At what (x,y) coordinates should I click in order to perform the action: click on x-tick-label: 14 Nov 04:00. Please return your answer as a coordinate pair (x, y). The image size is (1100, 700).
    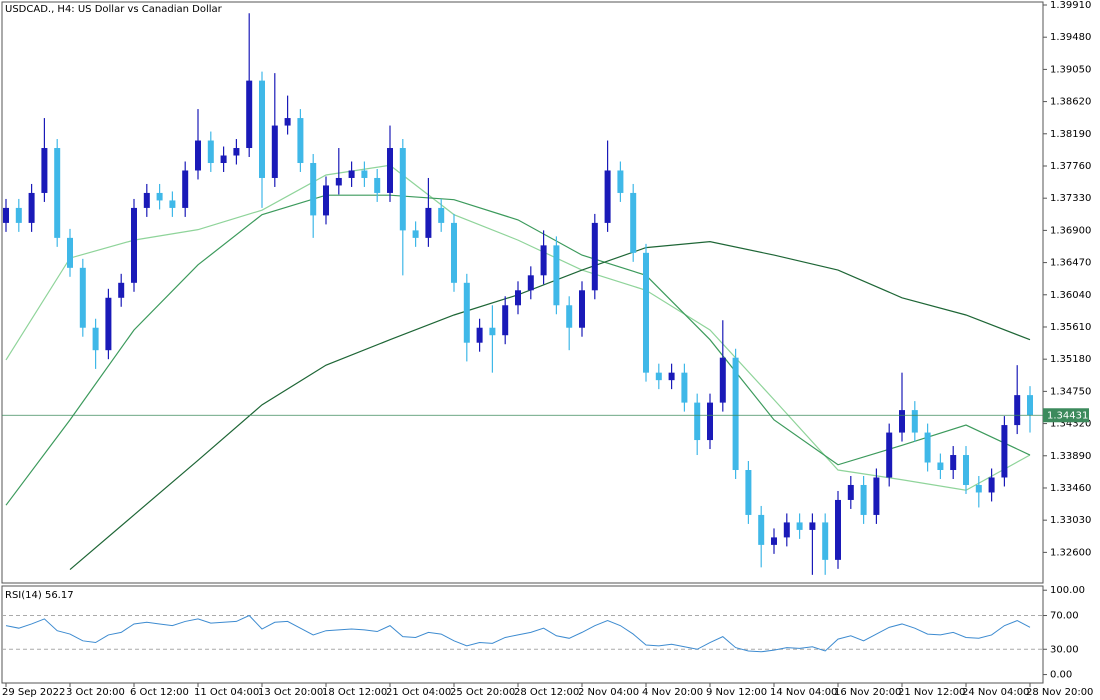
    Looking at the image, I should click on (803, 692).